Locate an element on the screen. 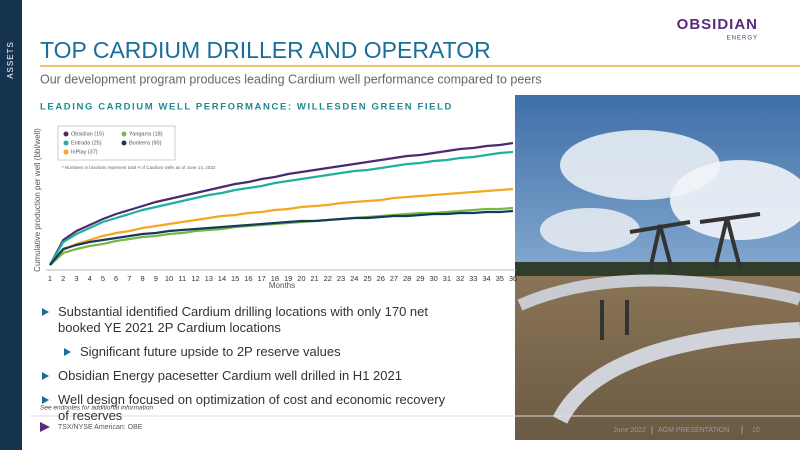 The image size is (800, 450). title: TOP CARDIUM DRILLER AND OPERATOR is located at coordinates (265, 50).